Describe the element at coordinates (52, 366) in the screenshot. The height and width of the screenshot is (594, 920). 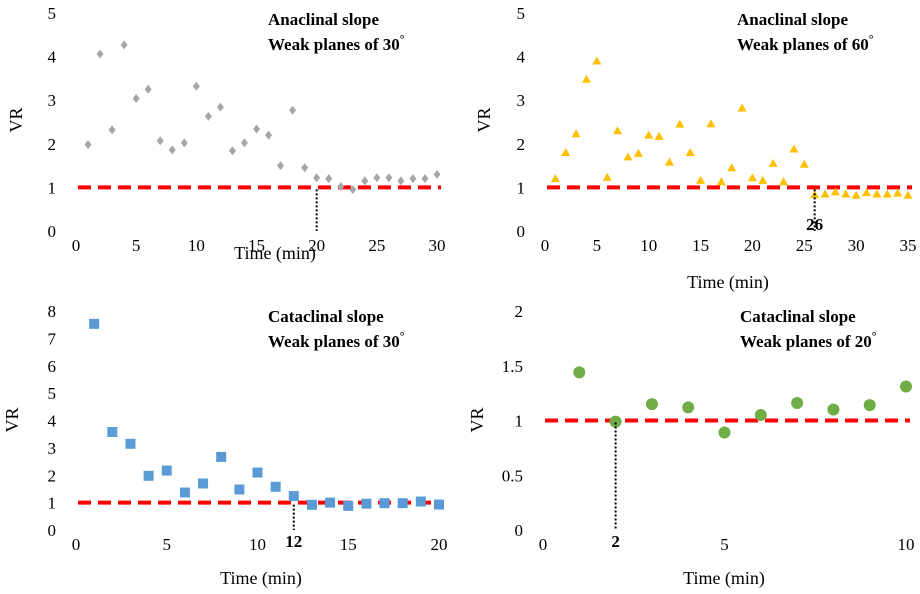
I see `y-tick-label: 6` at that location.